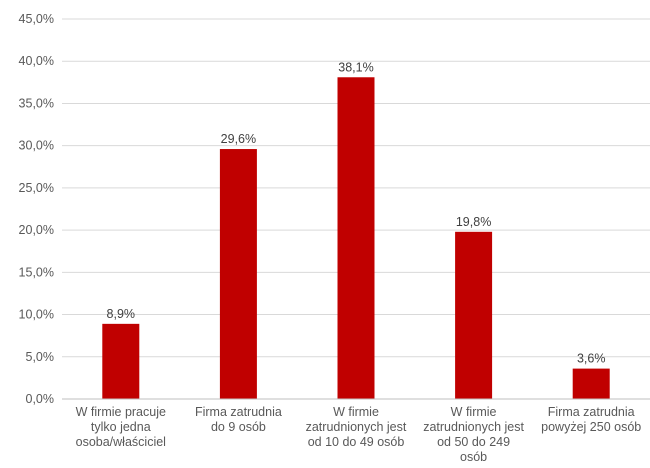  I want to click on category-label: Firma zatrudnia do 9 osób, so click(238, 419).